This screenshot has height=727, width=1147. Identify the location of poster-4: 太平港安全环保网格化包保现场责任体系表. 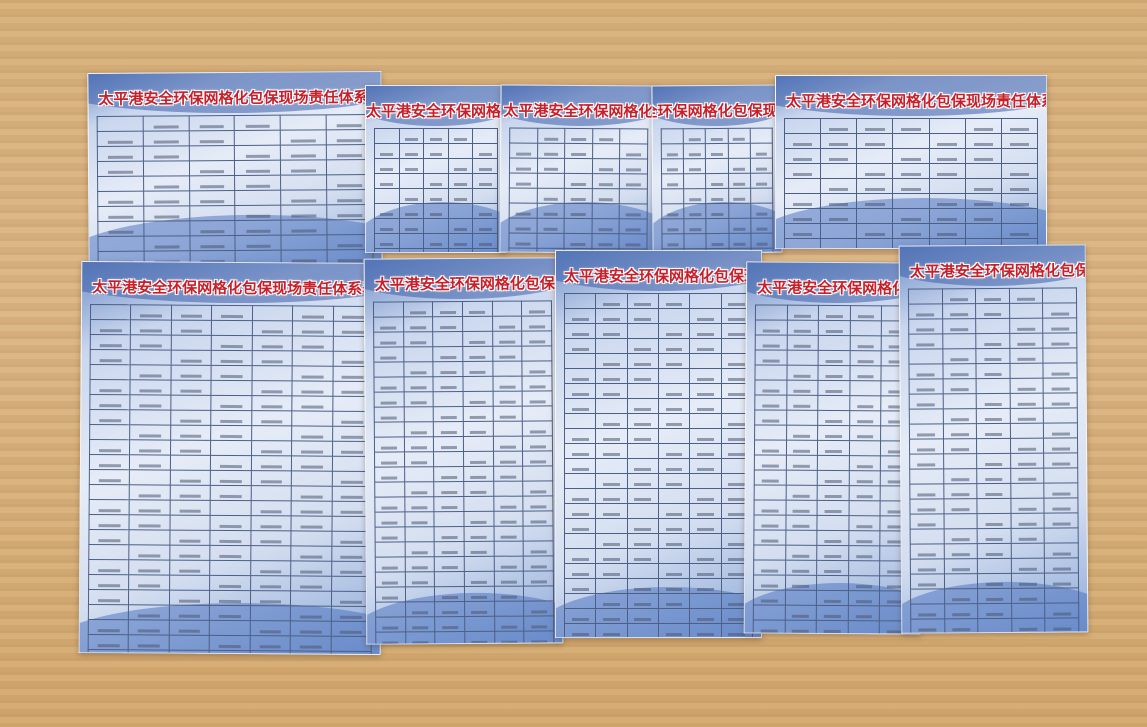
(717, 169).